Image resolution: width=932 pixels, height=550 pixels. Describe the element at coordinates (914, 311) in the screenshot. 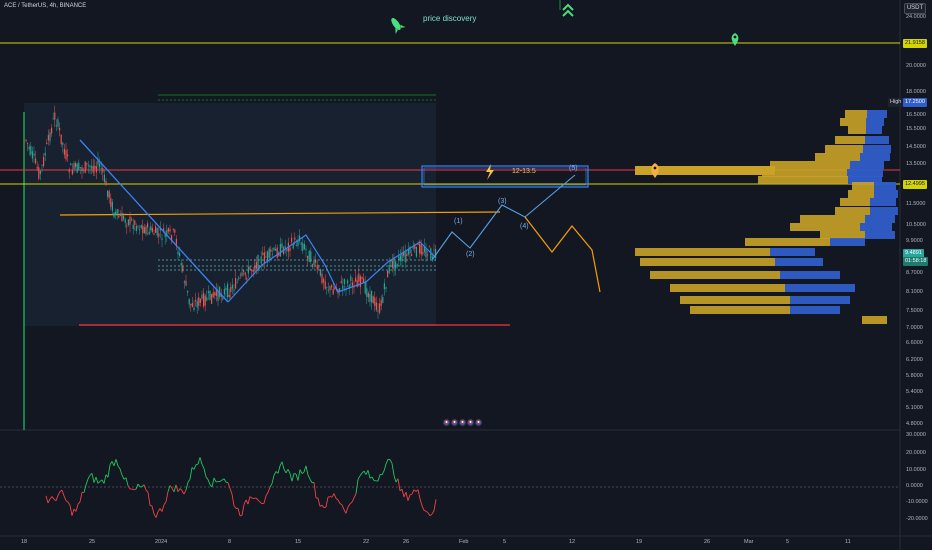

I see `price-axis-label: 7.5000` at that location.